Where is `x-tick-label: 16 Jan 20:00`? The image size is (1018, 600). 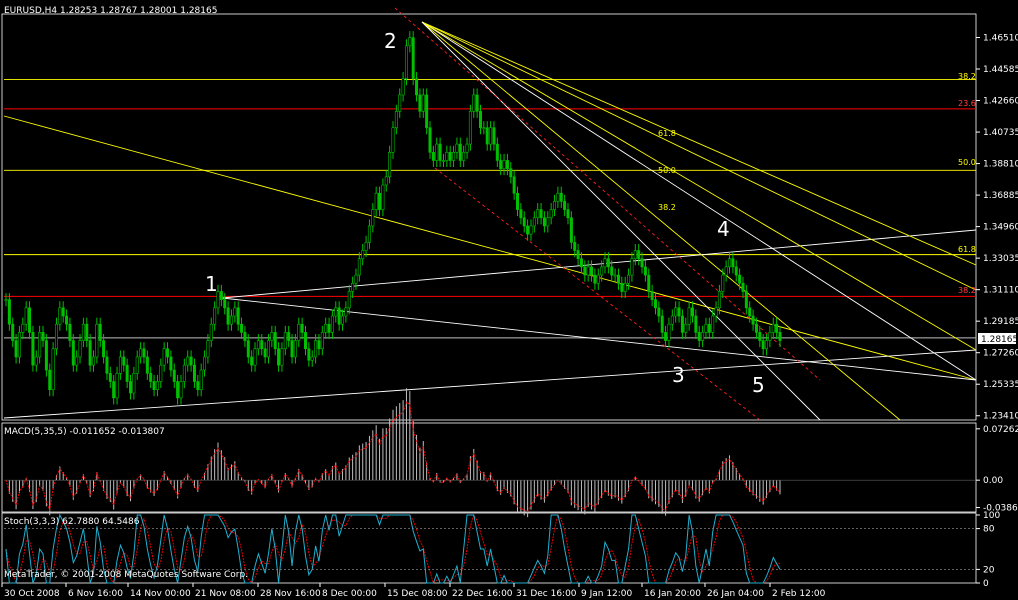
x-tick-label: 16 Jan 20:00 is located at coordinates (672, 594).